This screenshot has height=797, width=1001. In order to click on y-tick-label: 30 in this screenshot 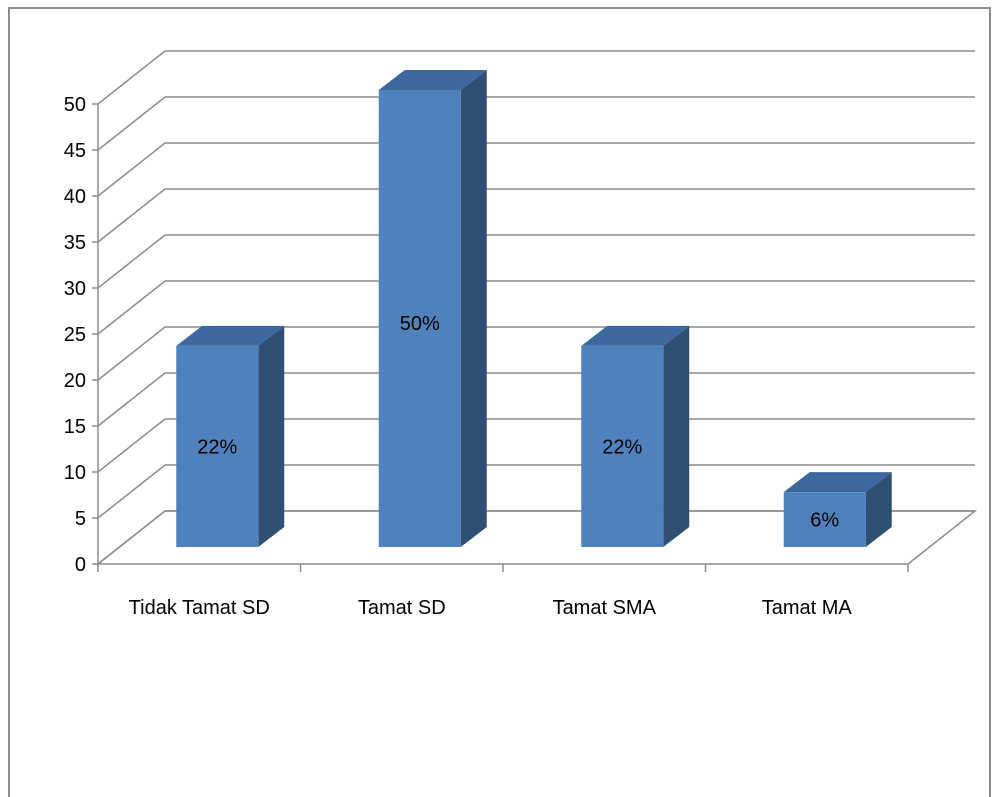, I will do `click(75, 289)`.